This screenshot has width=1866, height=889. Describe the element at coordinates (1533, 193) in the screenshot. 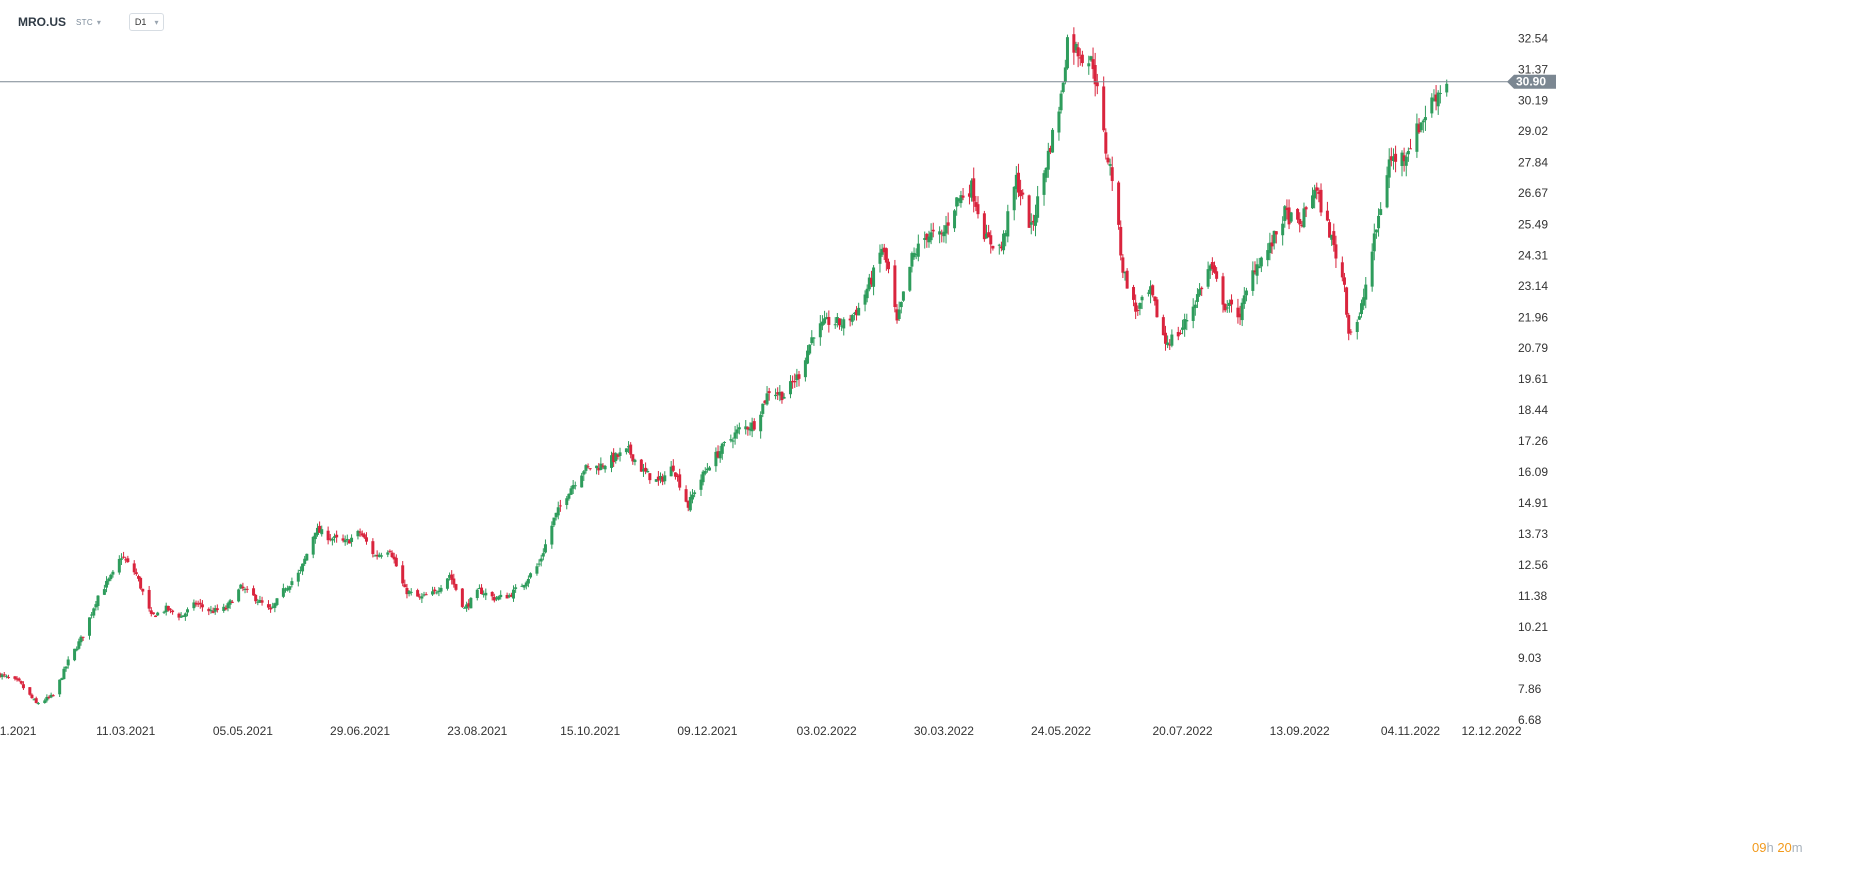

I see `y-tick-label: 26.67` at that location.